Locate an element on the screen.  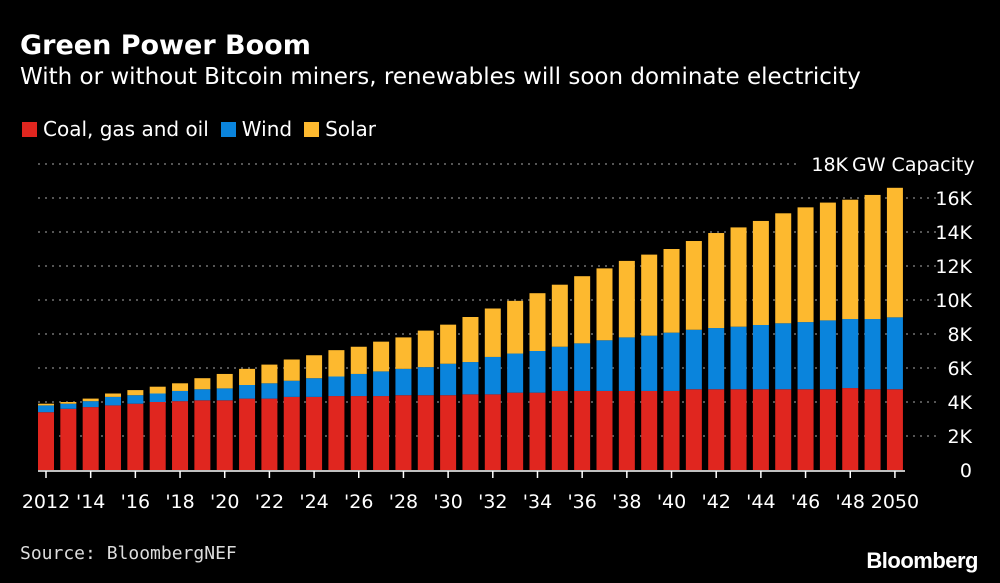
x-tick-label: '22 is located at coordinates (269, 502).